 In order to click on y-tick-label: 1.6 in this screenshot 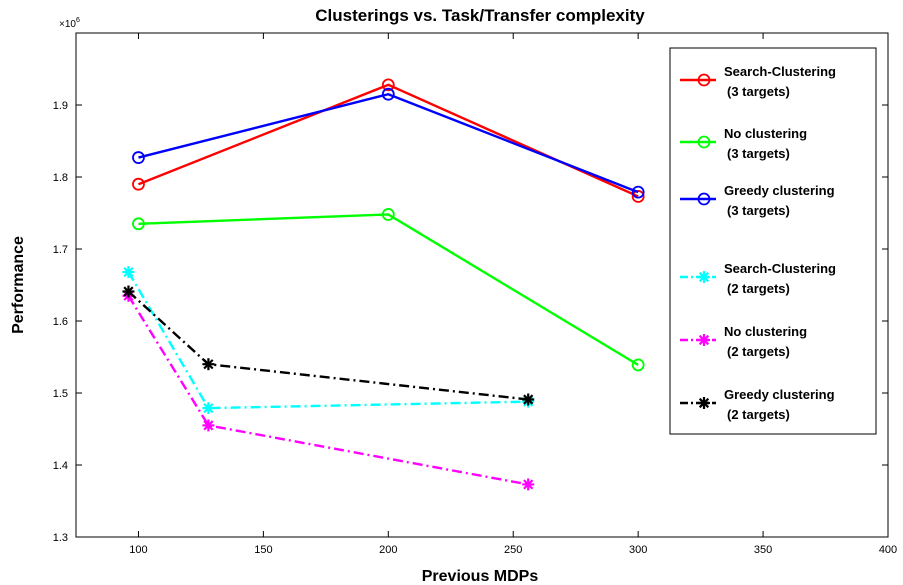, I will do `click(60, 322)`.